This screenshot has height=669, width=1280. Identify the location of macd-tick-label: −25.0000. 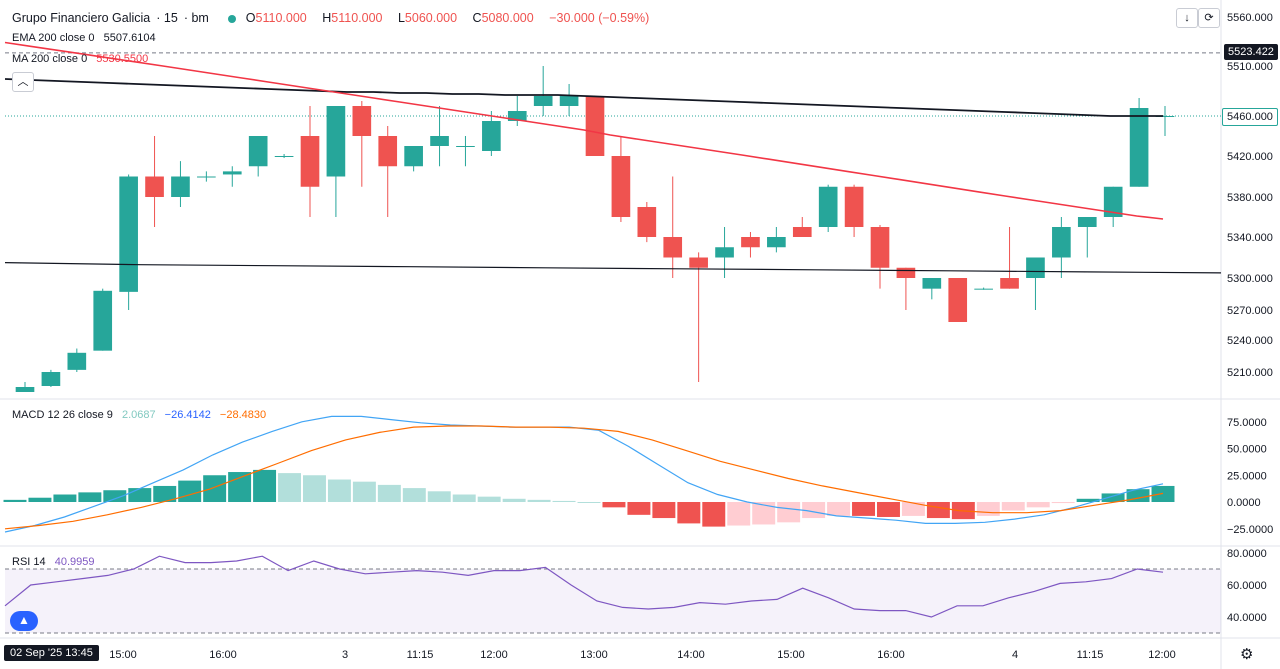
(1250, 530).